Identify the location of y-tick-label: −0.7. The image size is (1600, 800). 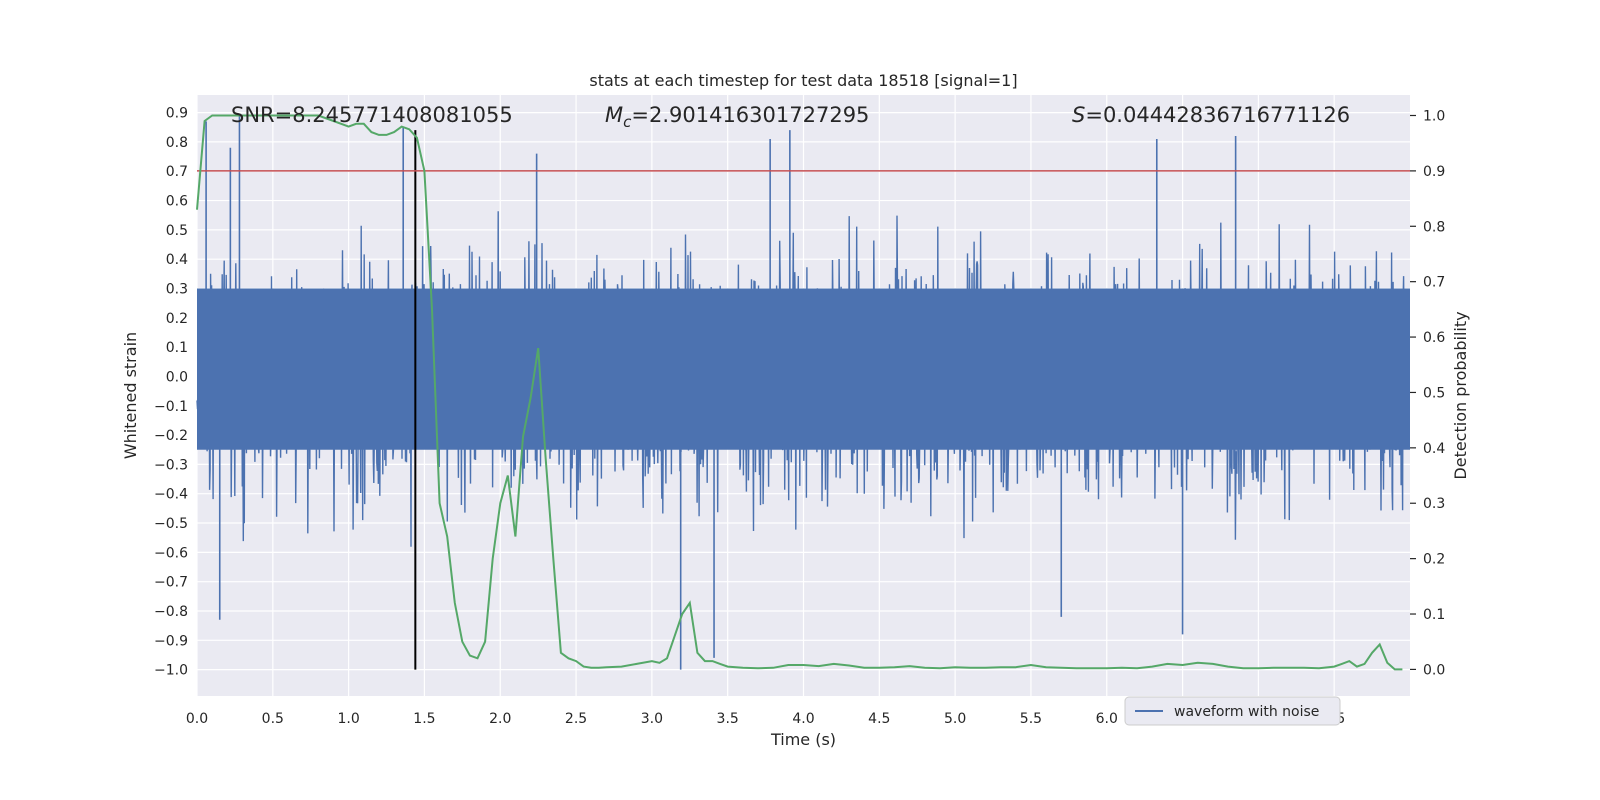
(171, 583).